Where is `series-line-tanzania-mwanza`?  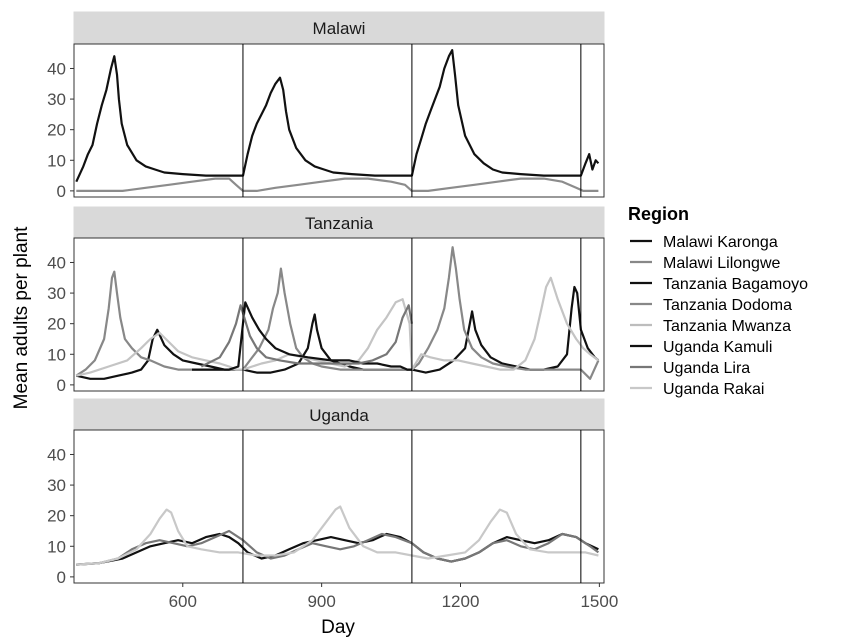
series-line-tanzania-mwanza is located at coordinates (338, 326).